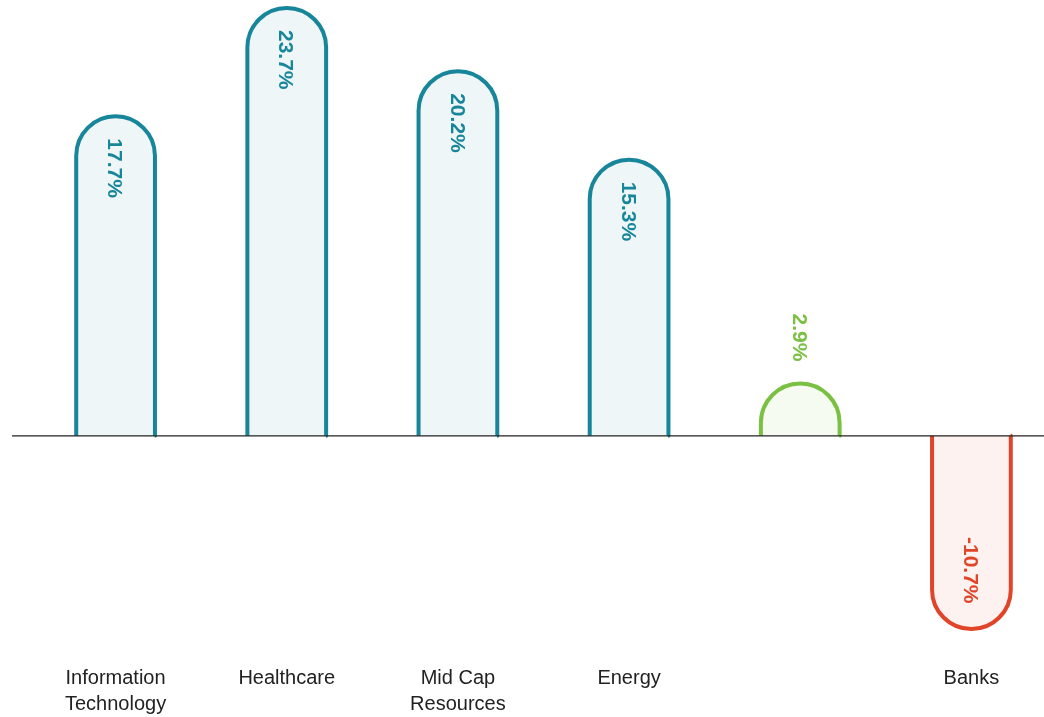  Describe the element at coordinates (116, 168) in the screenshot. I see `data-label: 17.7%` at that location.